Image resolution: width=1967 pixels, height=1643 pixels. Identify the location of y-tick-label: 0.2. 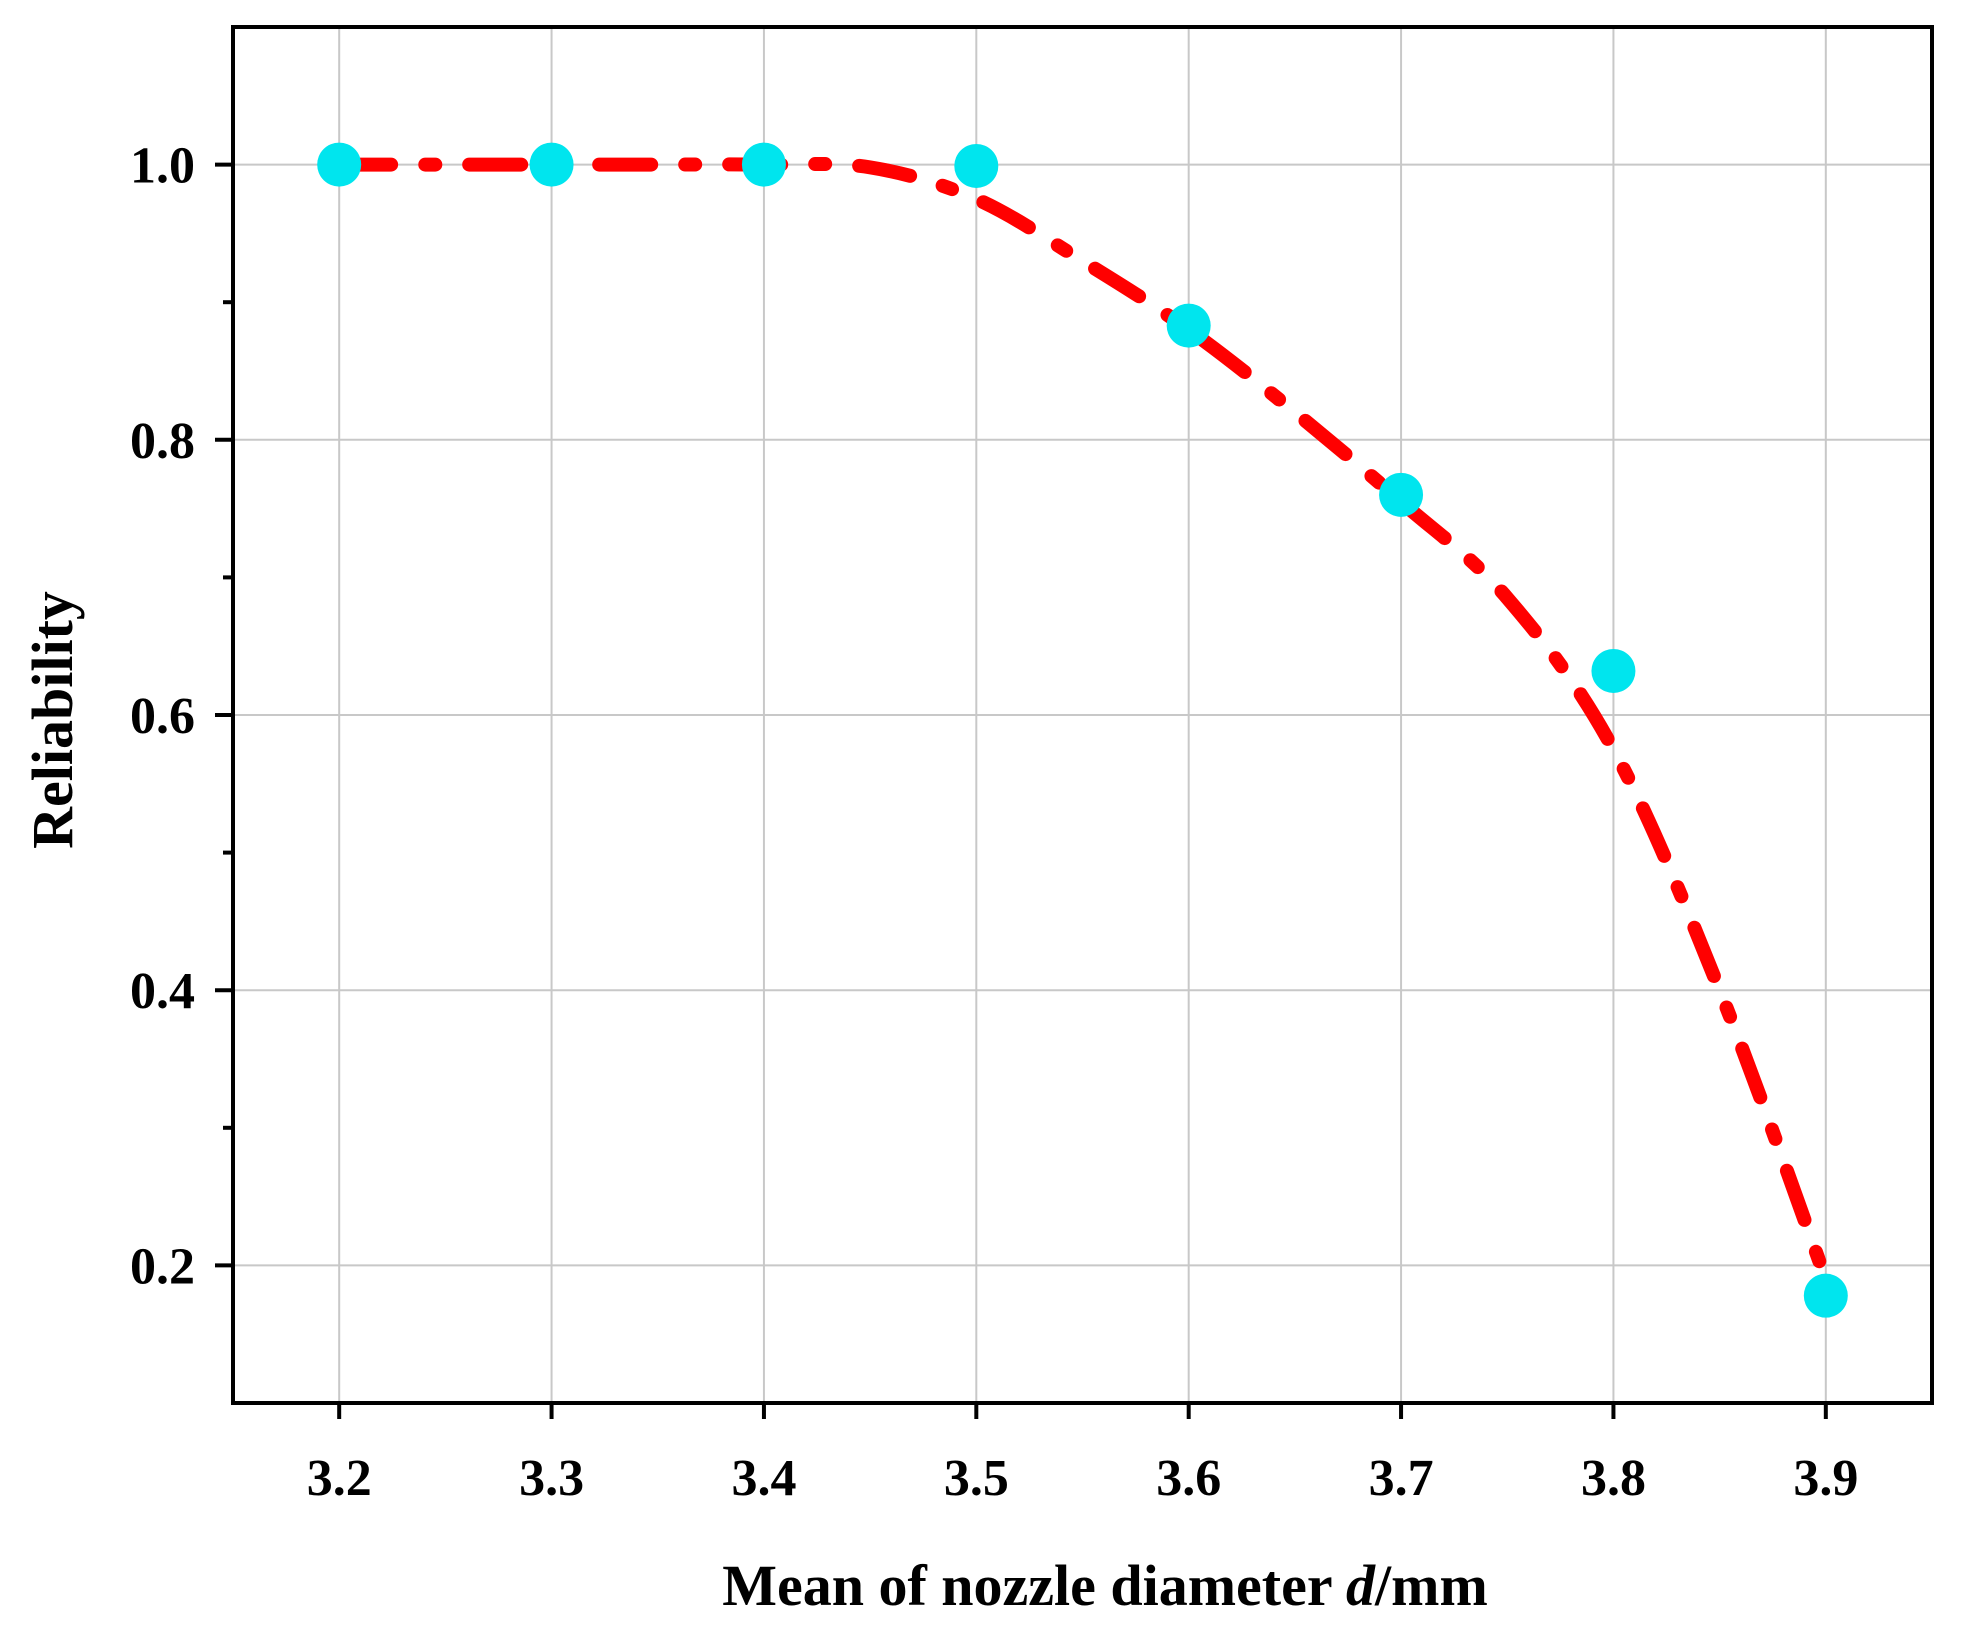
(162, 1266).